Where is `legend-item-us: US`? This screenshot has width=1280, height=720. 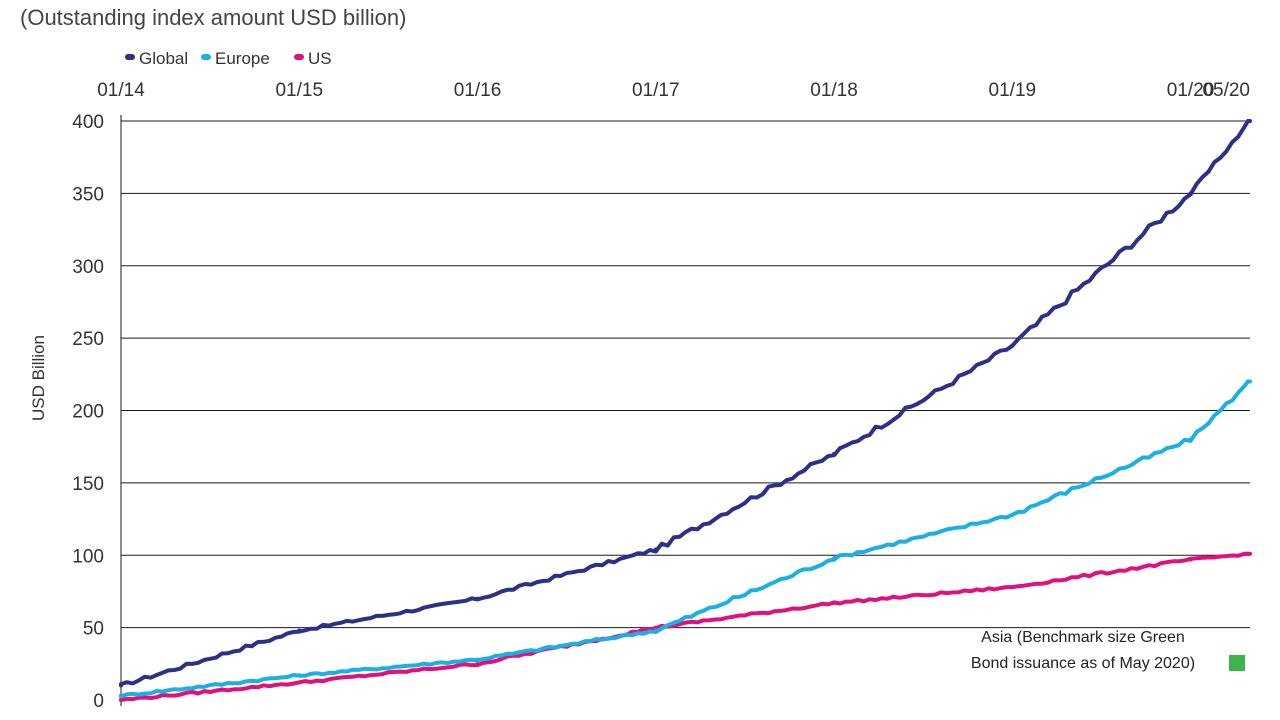 legend-item-us: US is located at coordinates (313, 58).